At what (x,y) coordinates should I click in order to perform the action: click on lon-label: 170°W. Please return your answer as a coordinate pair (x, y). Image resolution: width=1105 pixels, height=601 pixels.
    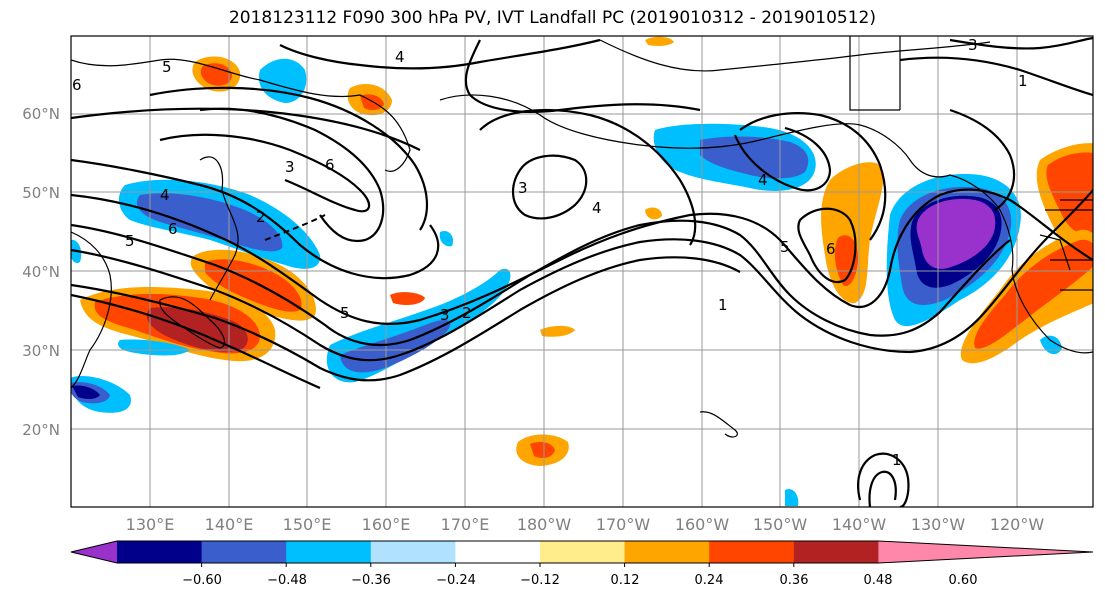
    Looking at the image, I should click on (623, 524).